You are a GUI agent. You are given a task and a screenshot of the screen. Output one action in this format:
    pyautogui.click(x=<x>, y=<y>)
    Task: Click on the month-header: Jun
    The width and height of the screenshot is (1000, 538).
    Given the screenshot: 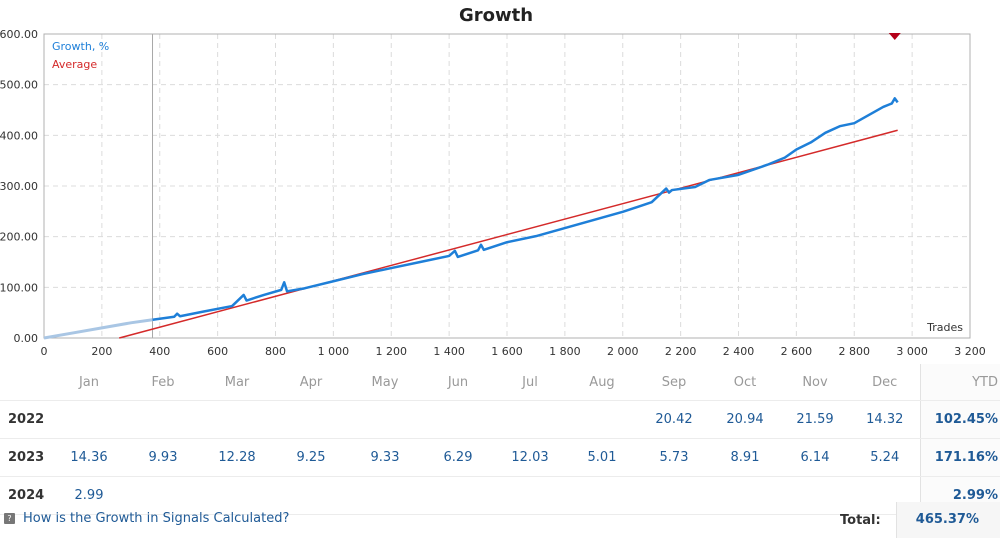 What is the action you would take?
    pyautogui.click(x=458, y=382)
    